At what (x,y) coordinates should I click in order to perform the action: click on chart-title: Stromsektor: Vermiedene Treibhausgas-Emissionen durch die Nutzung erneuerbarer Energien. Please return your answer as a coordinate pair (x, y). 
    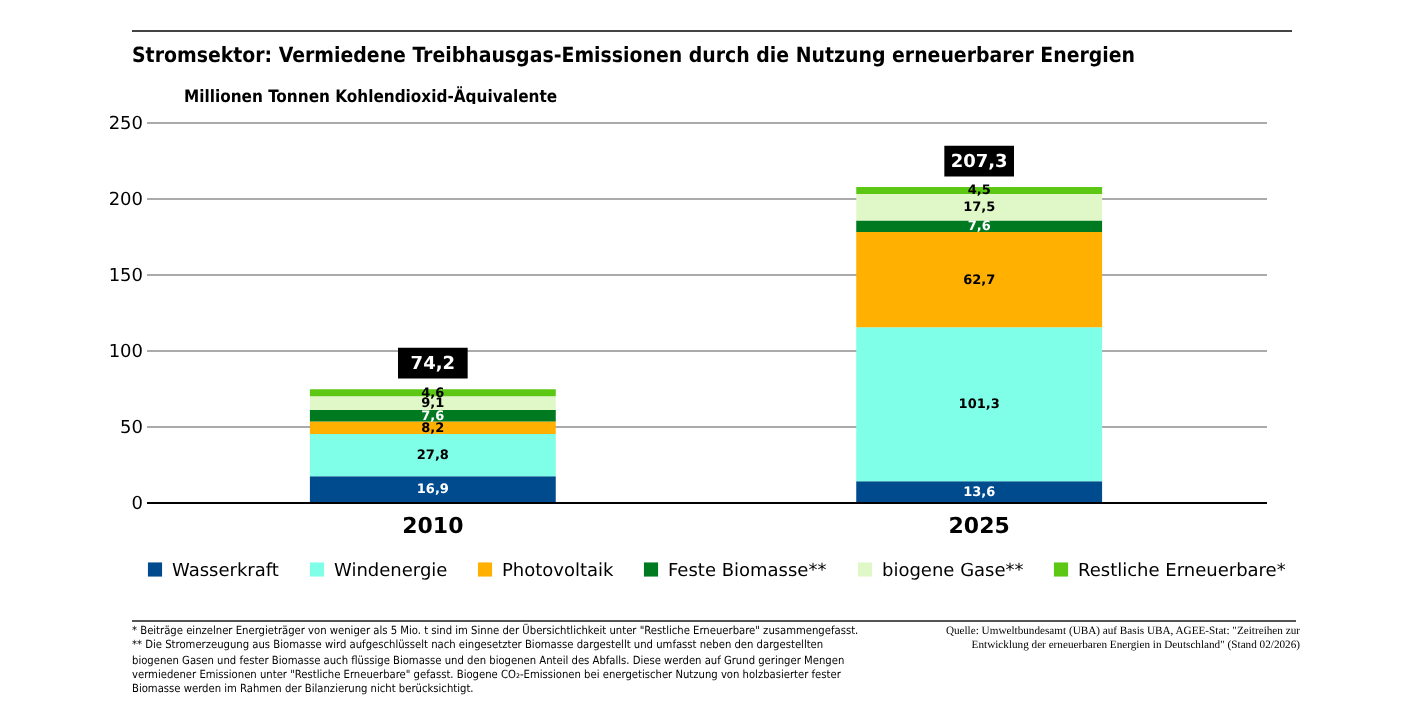
    Looking at the image, I should click on (712, 49).